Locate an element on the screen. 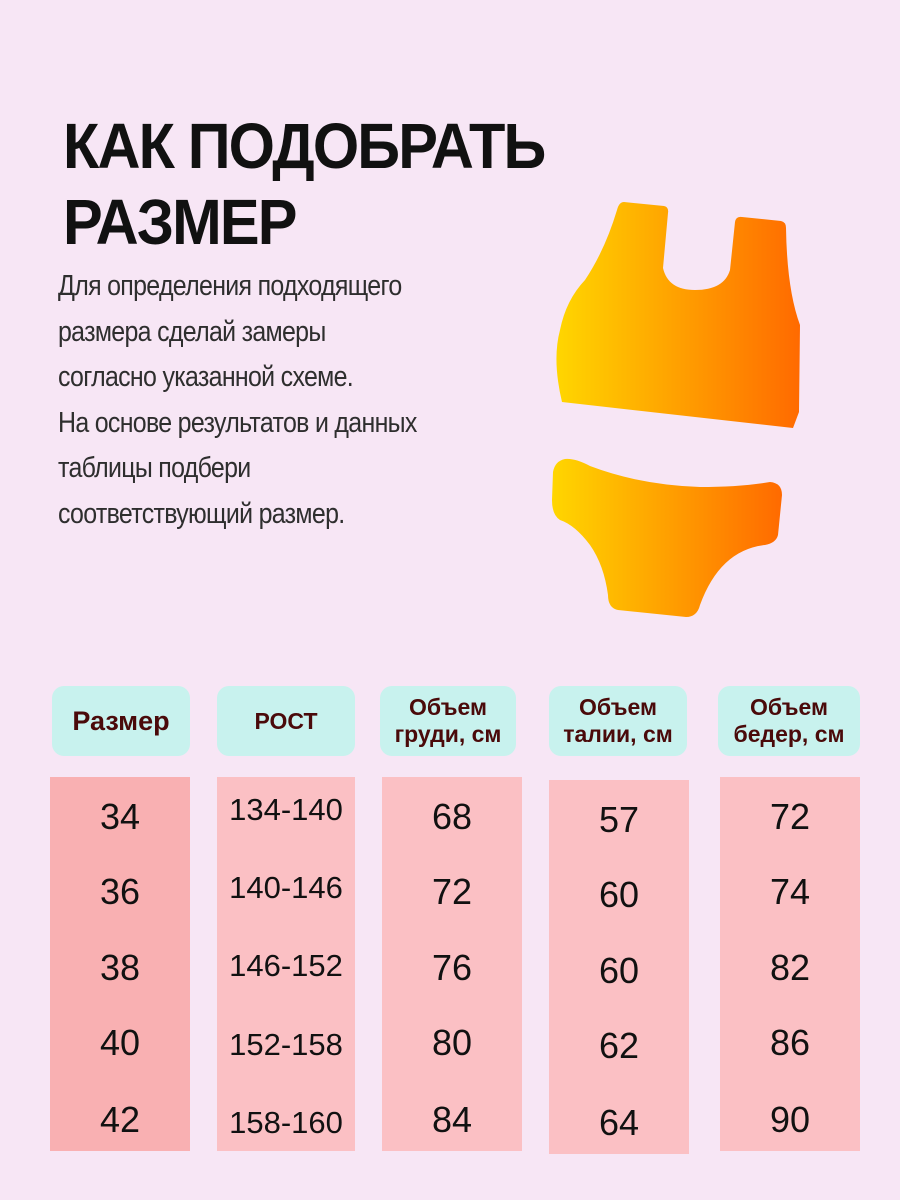  title-line-1: КАК ПОДОБРАТЬ is located at coordinates (304, 146).